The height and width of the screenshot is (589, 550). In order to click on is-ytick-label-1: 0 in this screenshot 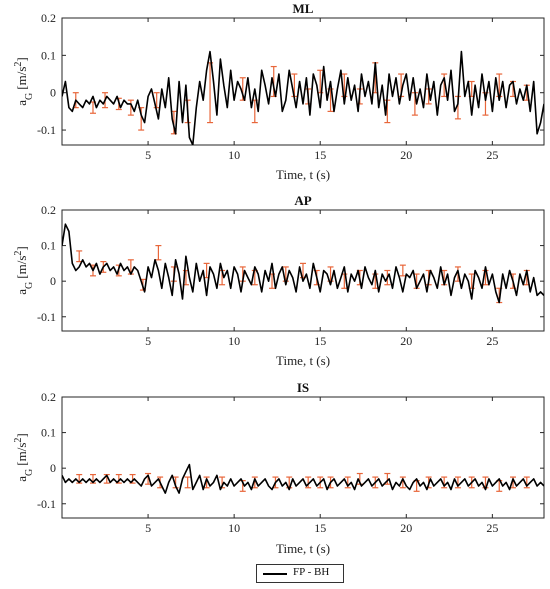, I will do `click(53, 468)`.